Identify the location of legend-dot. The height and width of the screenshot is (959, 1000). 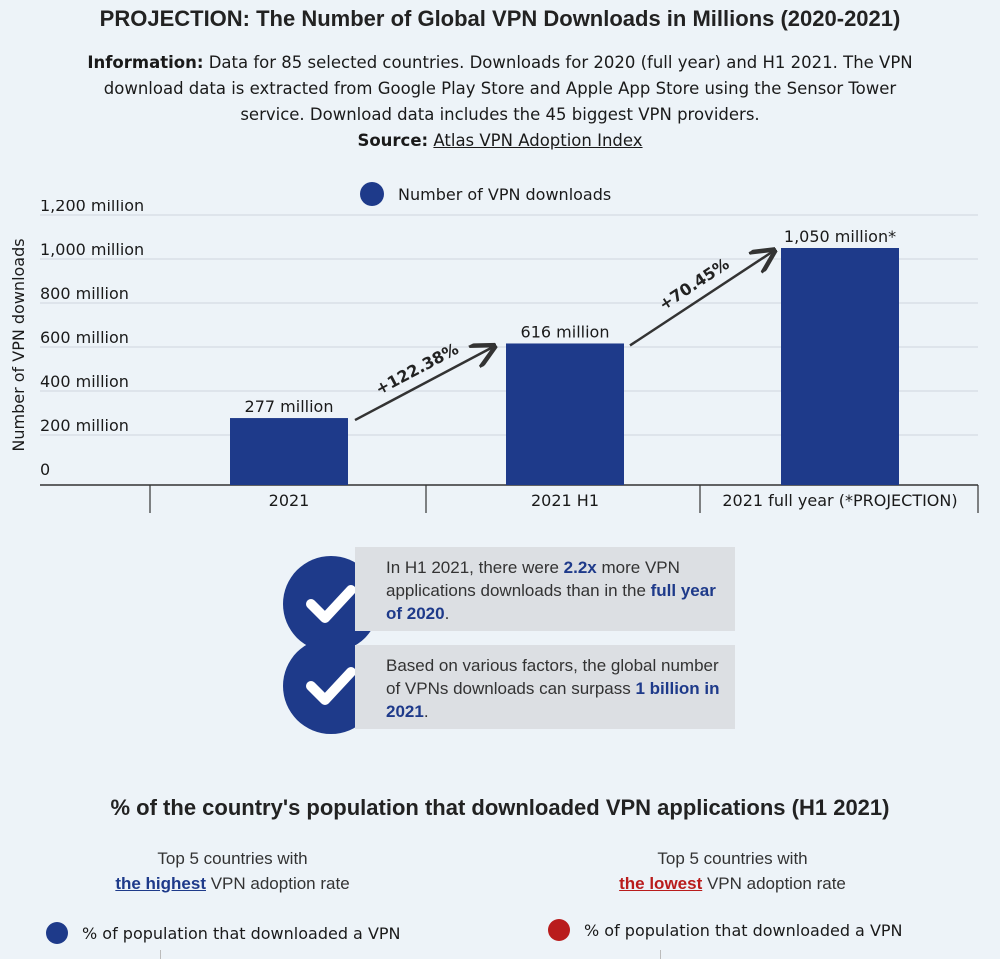
(372, 194).